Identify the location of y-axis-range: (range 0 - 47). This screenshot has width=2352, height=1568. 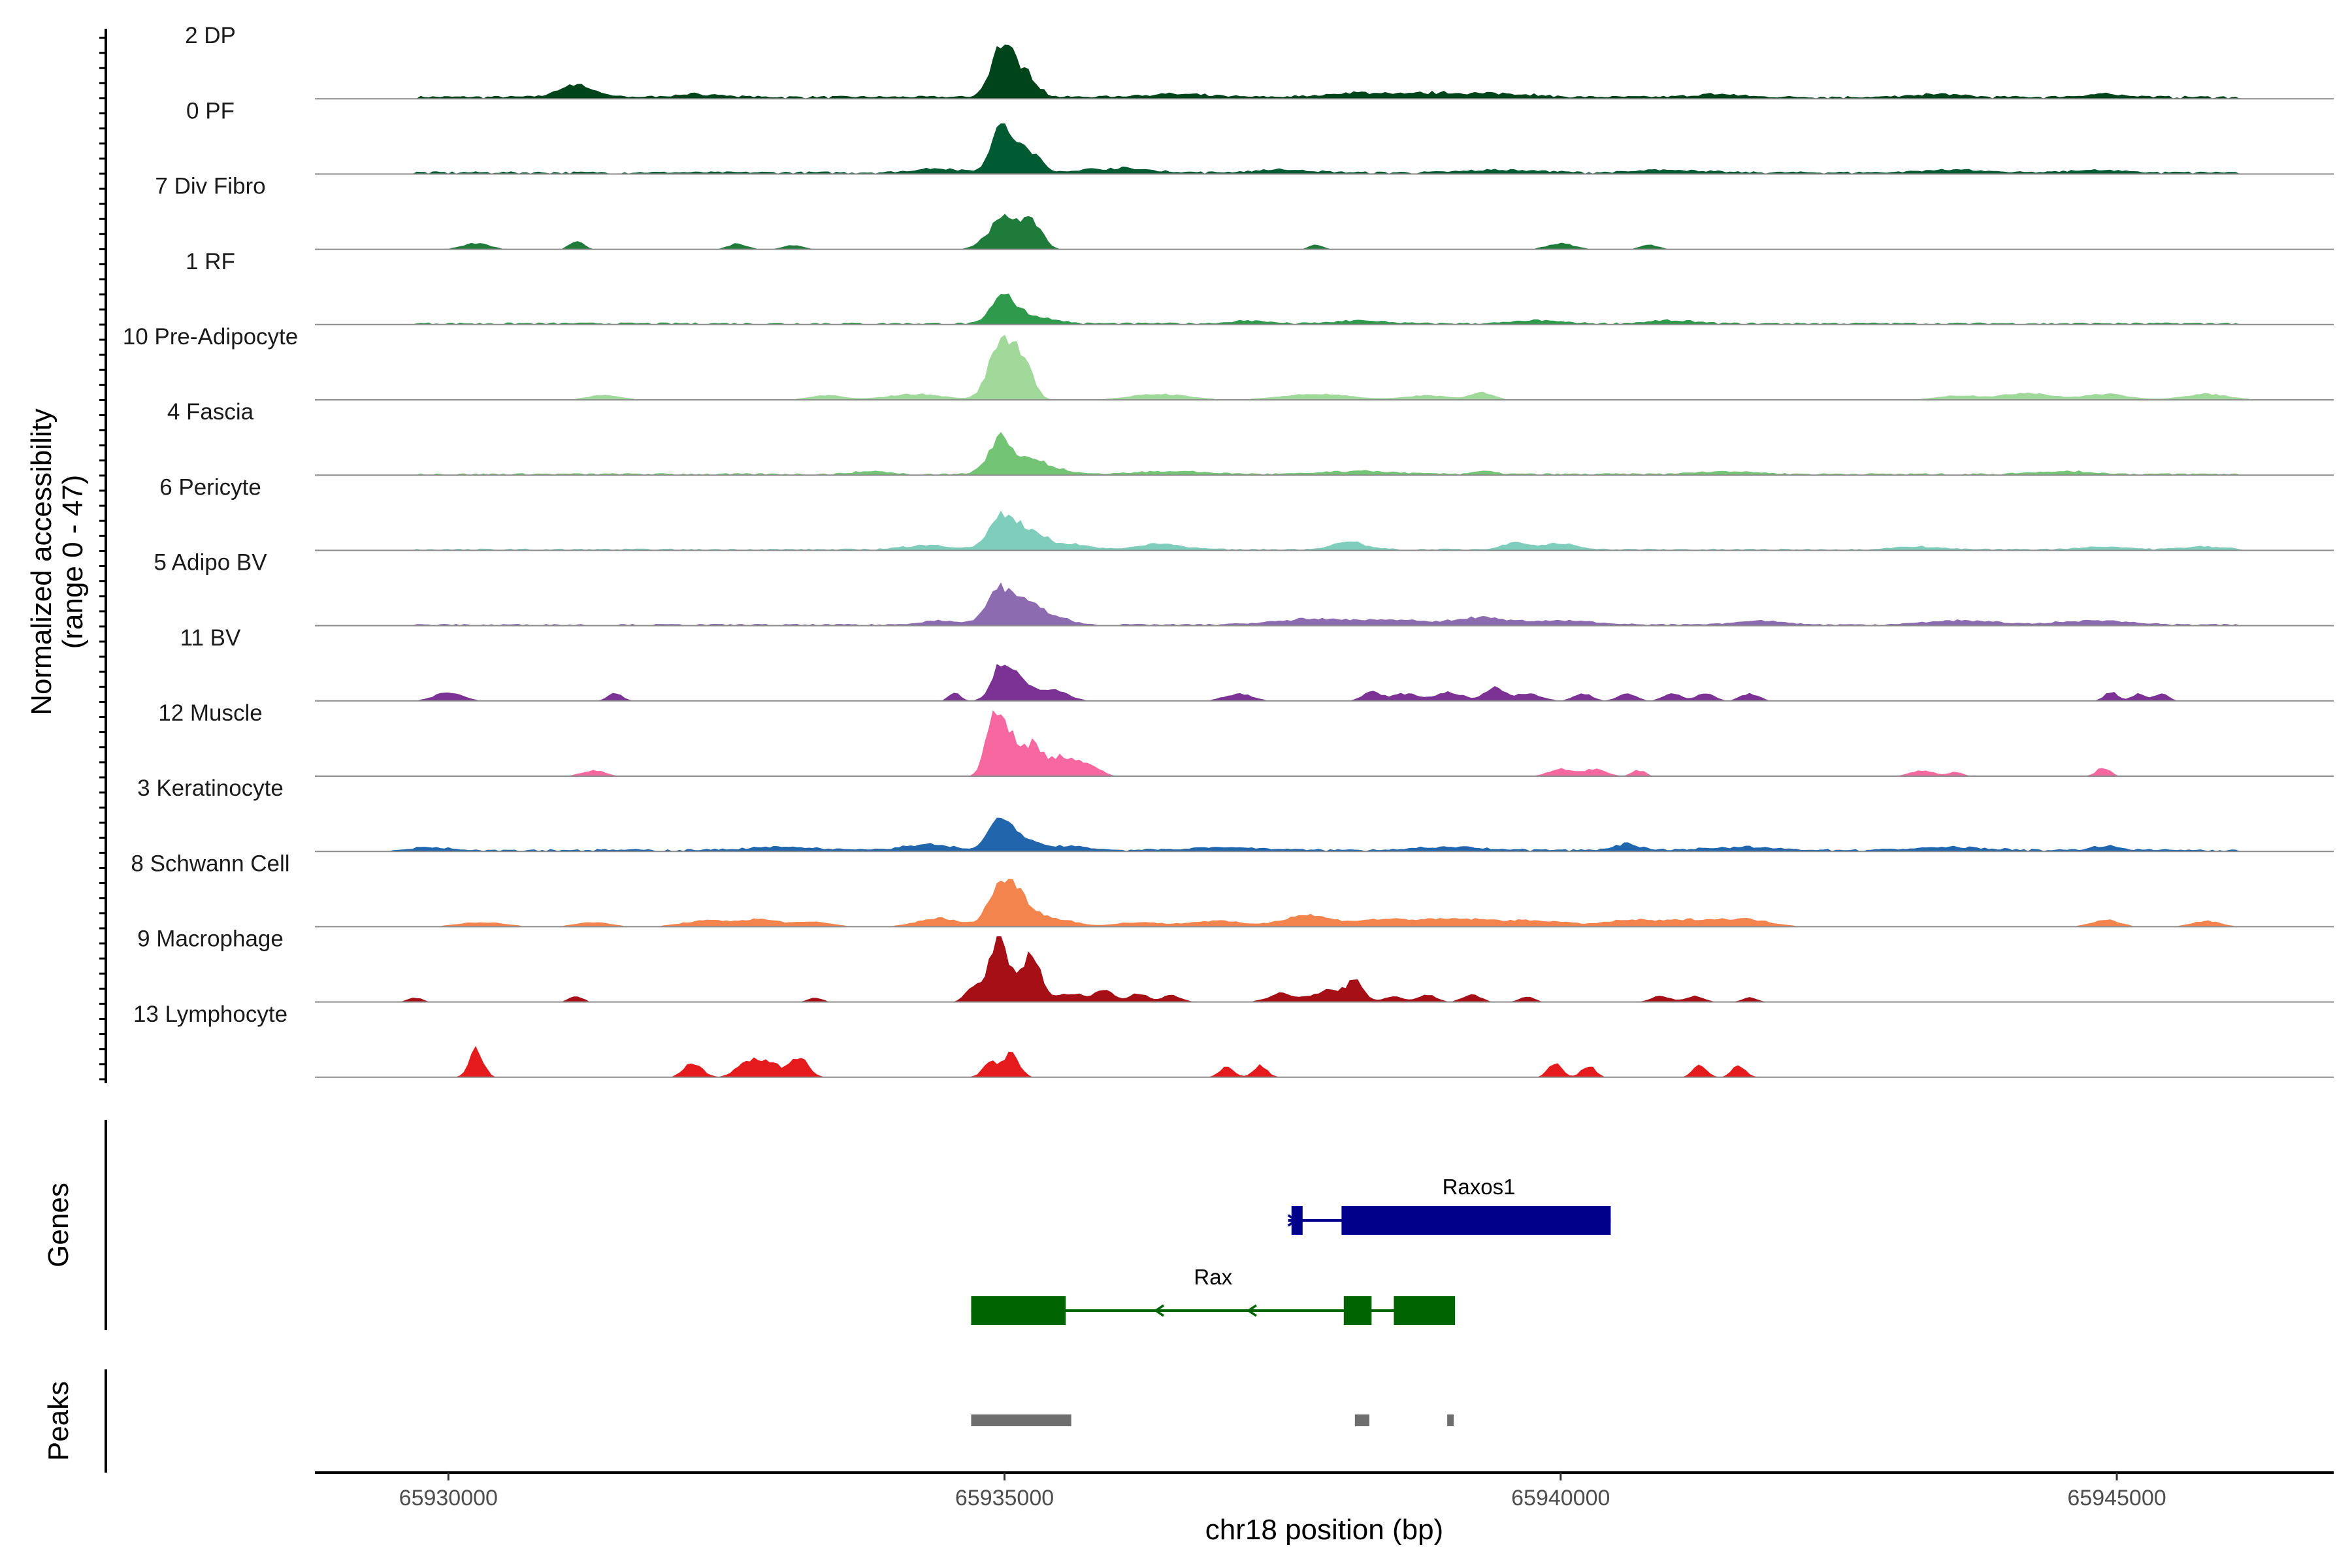
(73, 562).